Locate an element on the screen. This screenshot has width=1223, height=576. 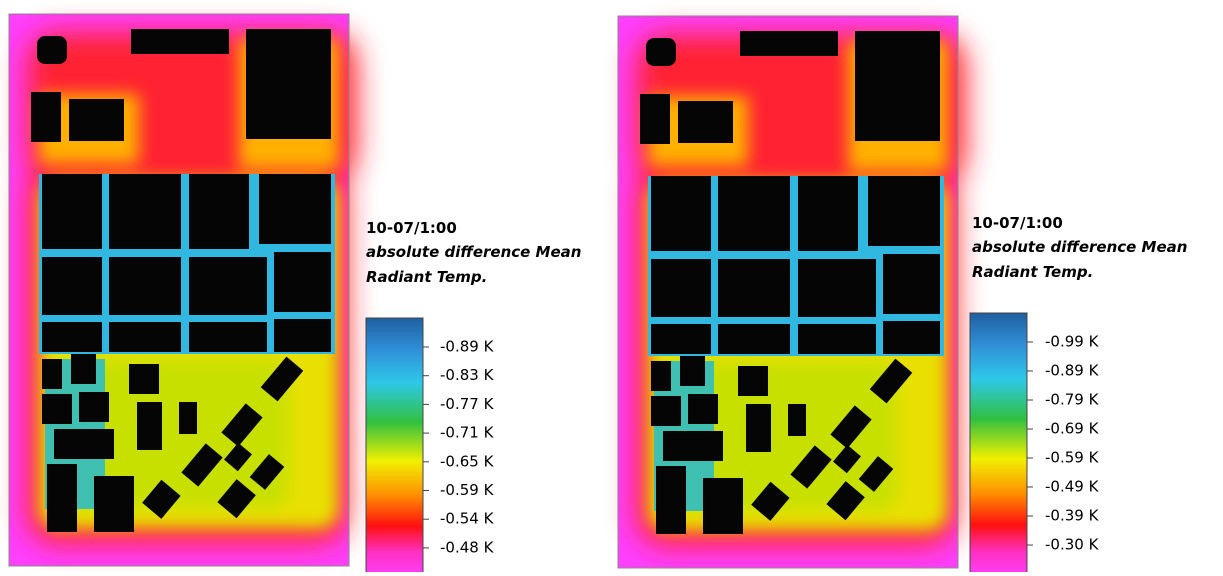
legend-label: -0.65 K is located at coordinates (467, 461).